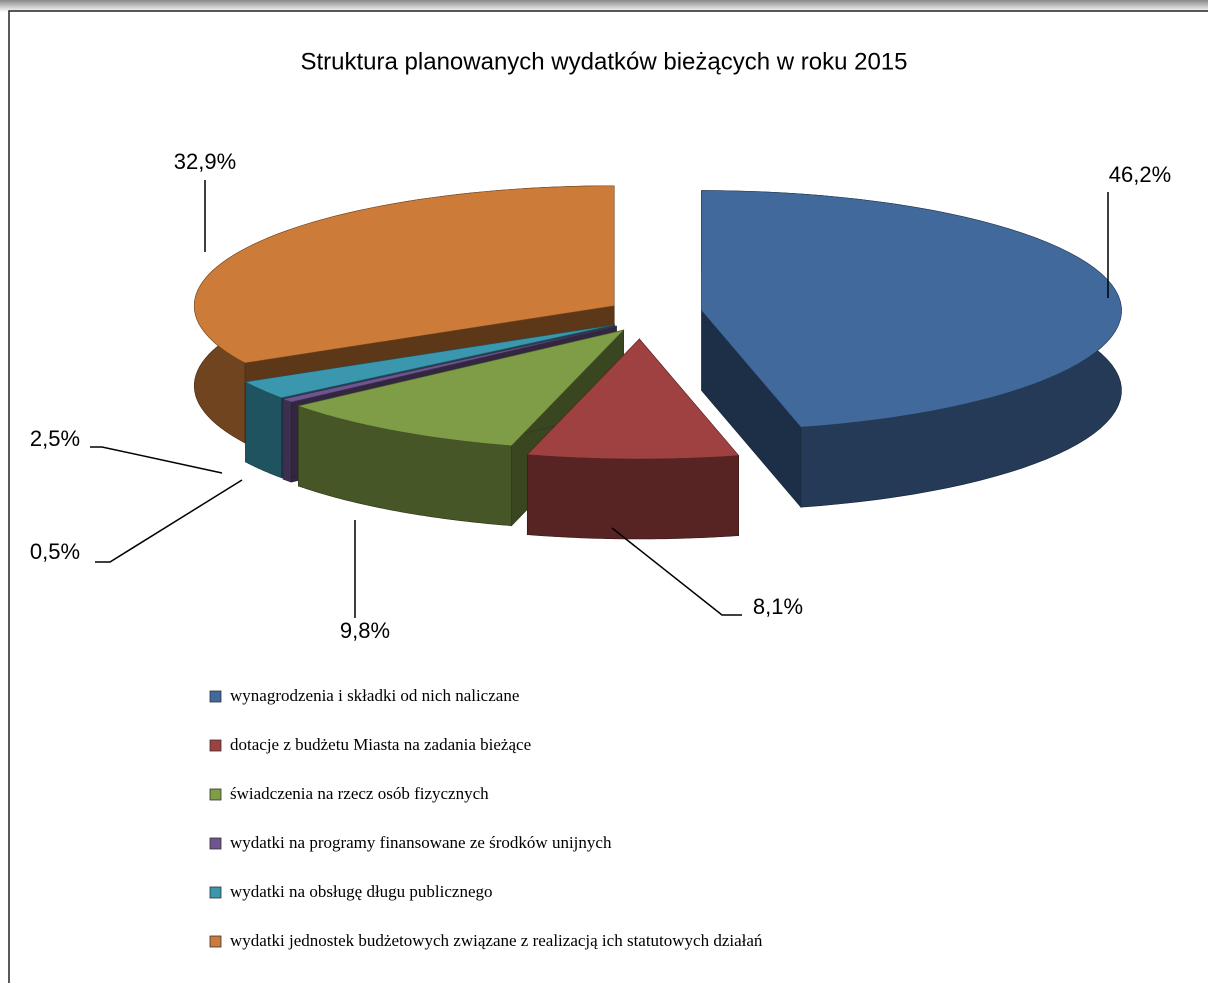  What do you see at coordinates (205, 161) in the screenshot?
I see `data-label: 32,9%` at bounding box center [205, 161].